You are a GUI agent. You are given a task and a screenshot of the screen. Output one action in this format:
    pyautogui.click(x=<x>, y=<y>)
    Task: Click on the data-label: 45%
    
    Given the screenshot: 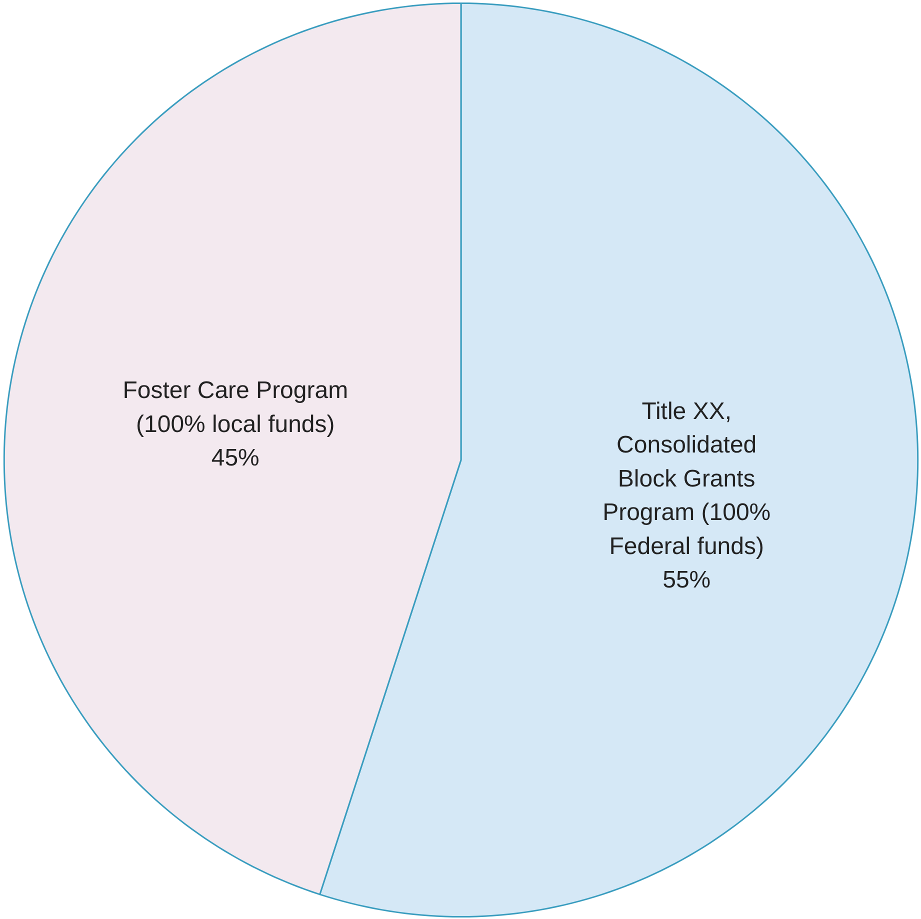 What is the action you would take?
    pyautogui.click(x=235, y=458)
    